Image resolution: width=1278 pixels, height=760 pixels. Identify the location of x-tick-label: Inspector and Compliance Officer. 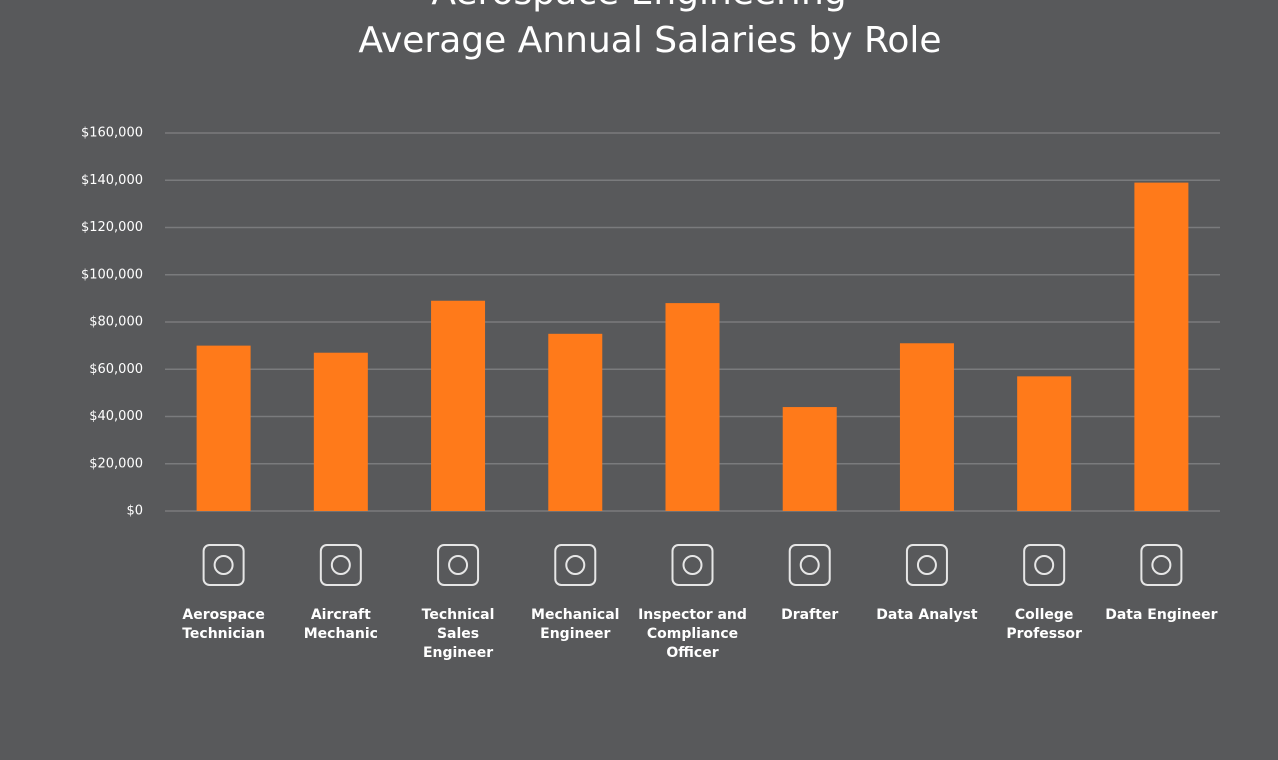
(692, 634).